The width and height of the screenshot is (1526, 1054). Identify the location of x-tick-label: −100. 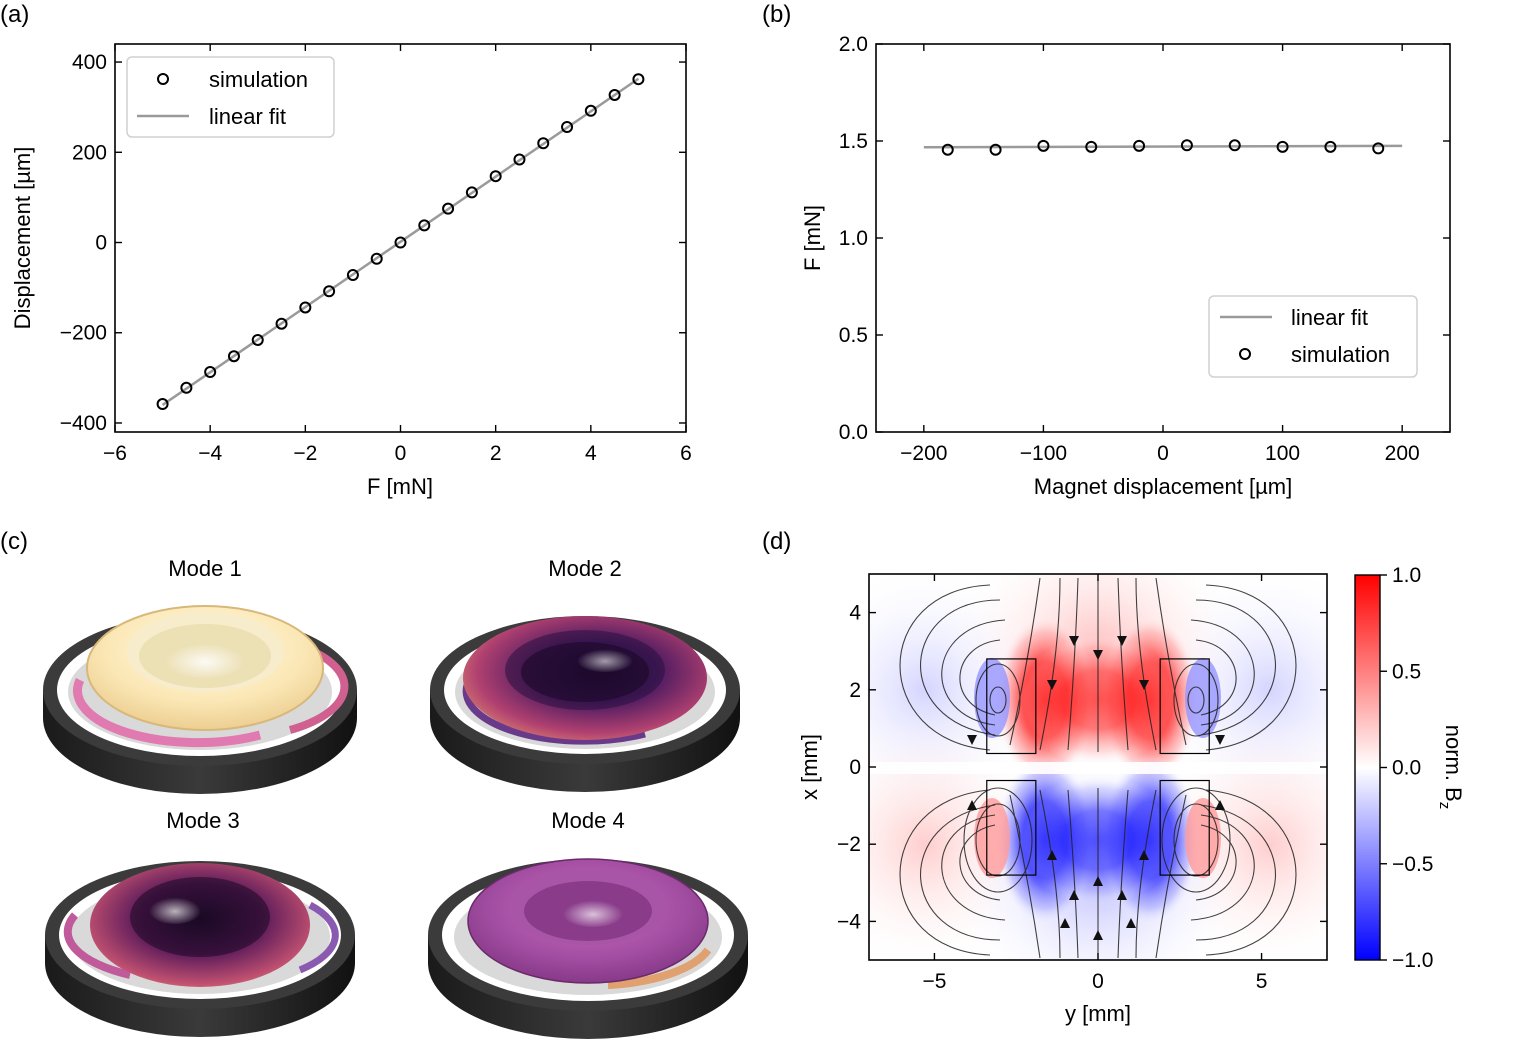
(1043, 453).